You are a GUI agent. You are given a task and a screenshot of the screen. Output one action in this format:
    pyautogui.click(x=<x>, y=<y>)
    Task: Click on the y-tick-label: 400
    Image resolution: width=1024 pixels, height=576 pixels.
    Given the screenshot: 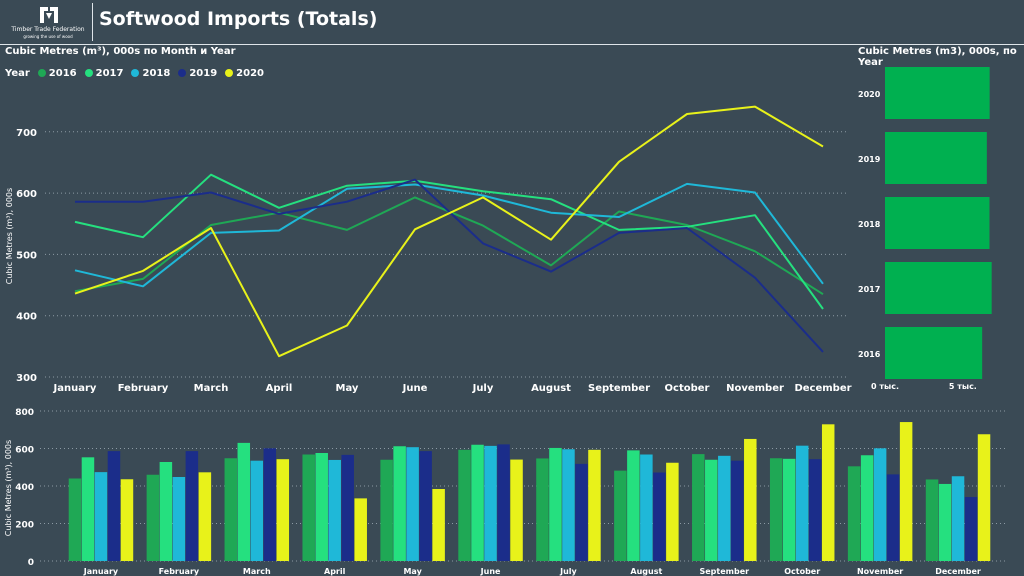 What is the action you would take?
    pyautogui.click(x=24, y=488)
    